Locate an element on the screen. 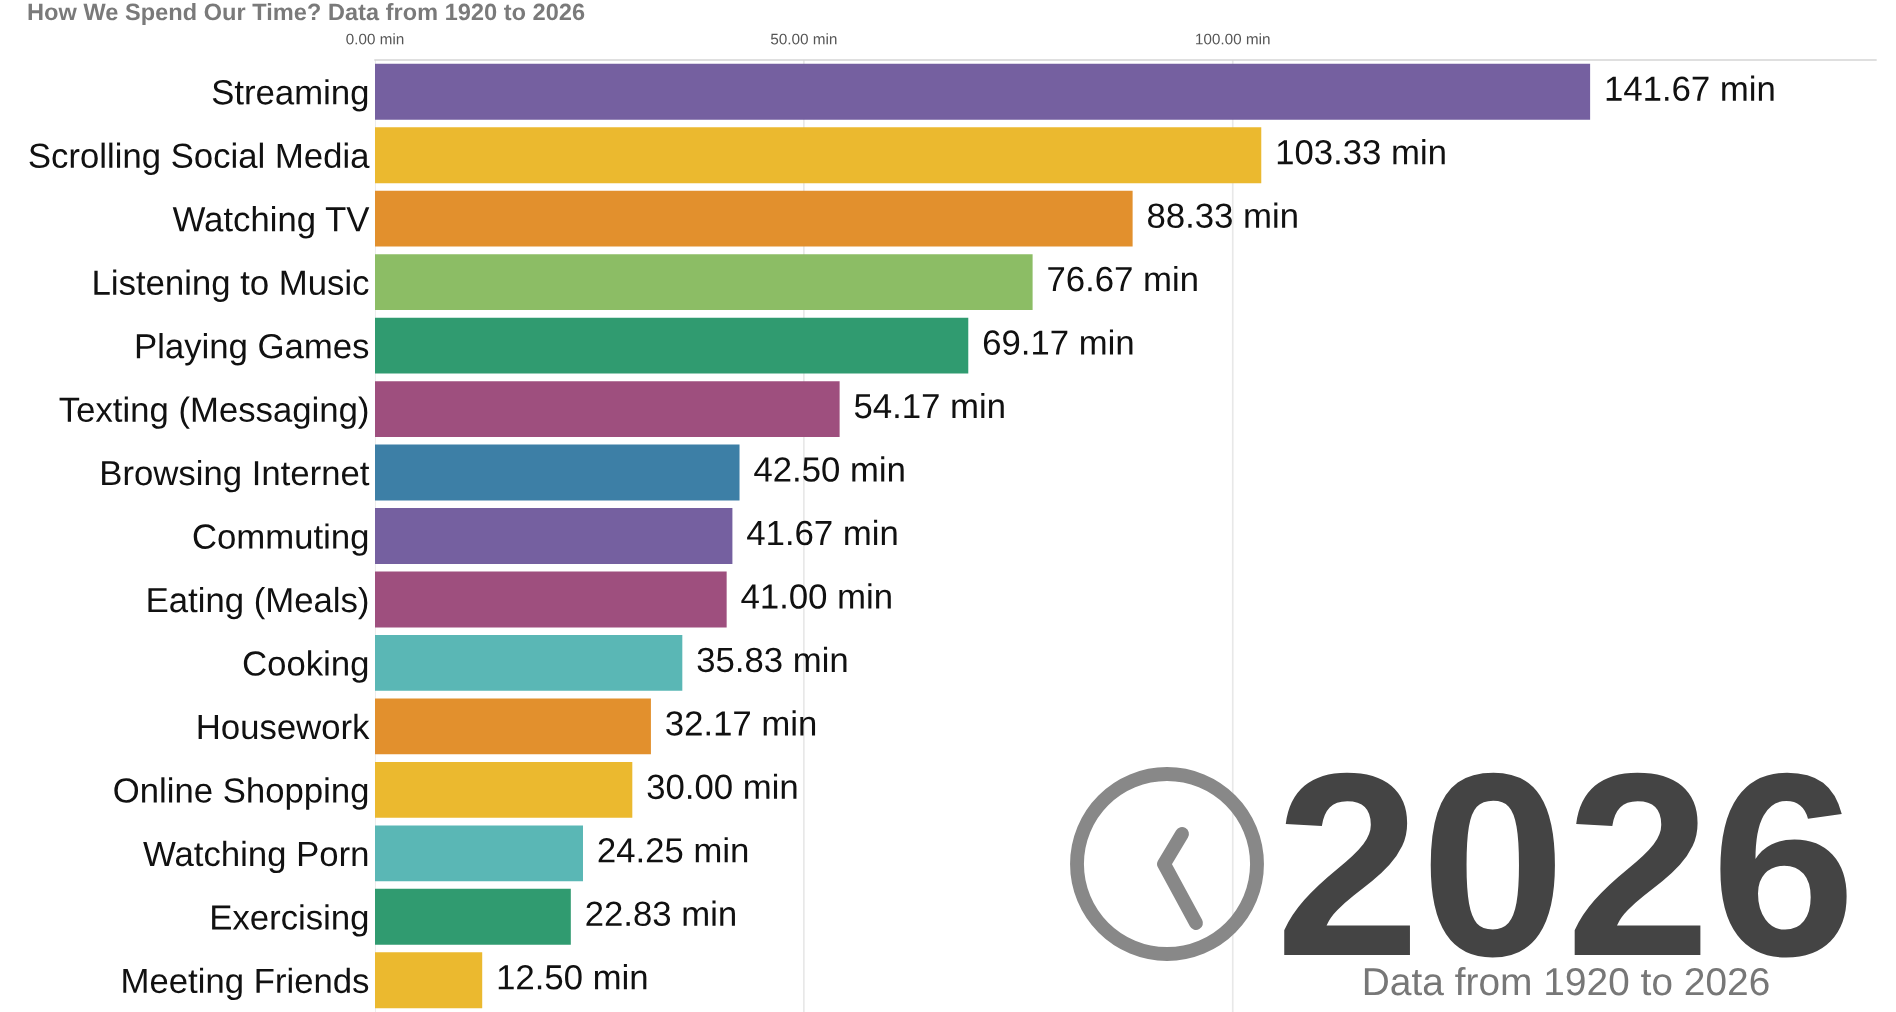 This screenshot has width=1896, height=1012. y-tick-label: Browsing Internet is located at coordinates (236, 476).